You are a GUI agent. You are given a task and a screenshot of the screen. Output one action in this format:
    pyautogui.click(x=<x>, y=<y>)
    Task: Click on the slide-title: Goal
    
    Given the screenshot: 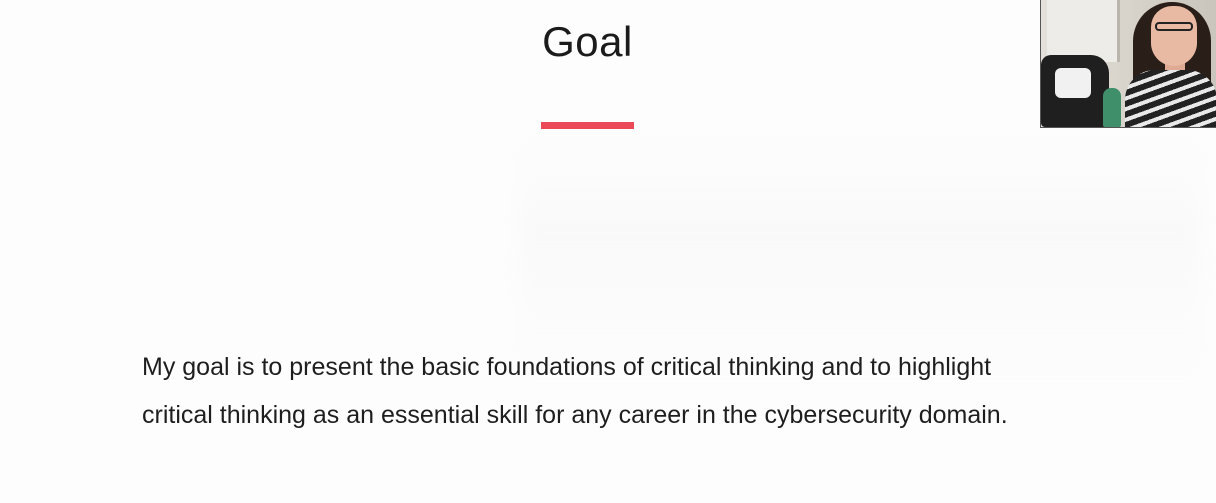 What is the action you would take?
    pyautogui.click(x=587, y=41)
    